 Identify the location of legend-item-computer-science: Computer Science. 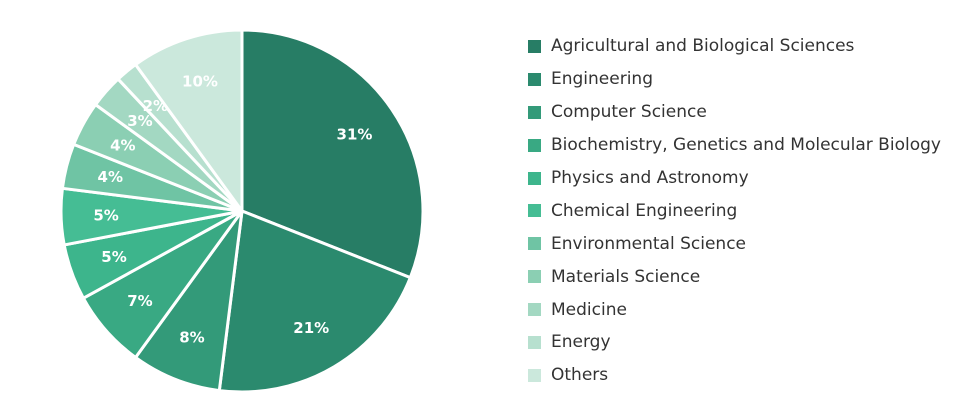
(734, 112).